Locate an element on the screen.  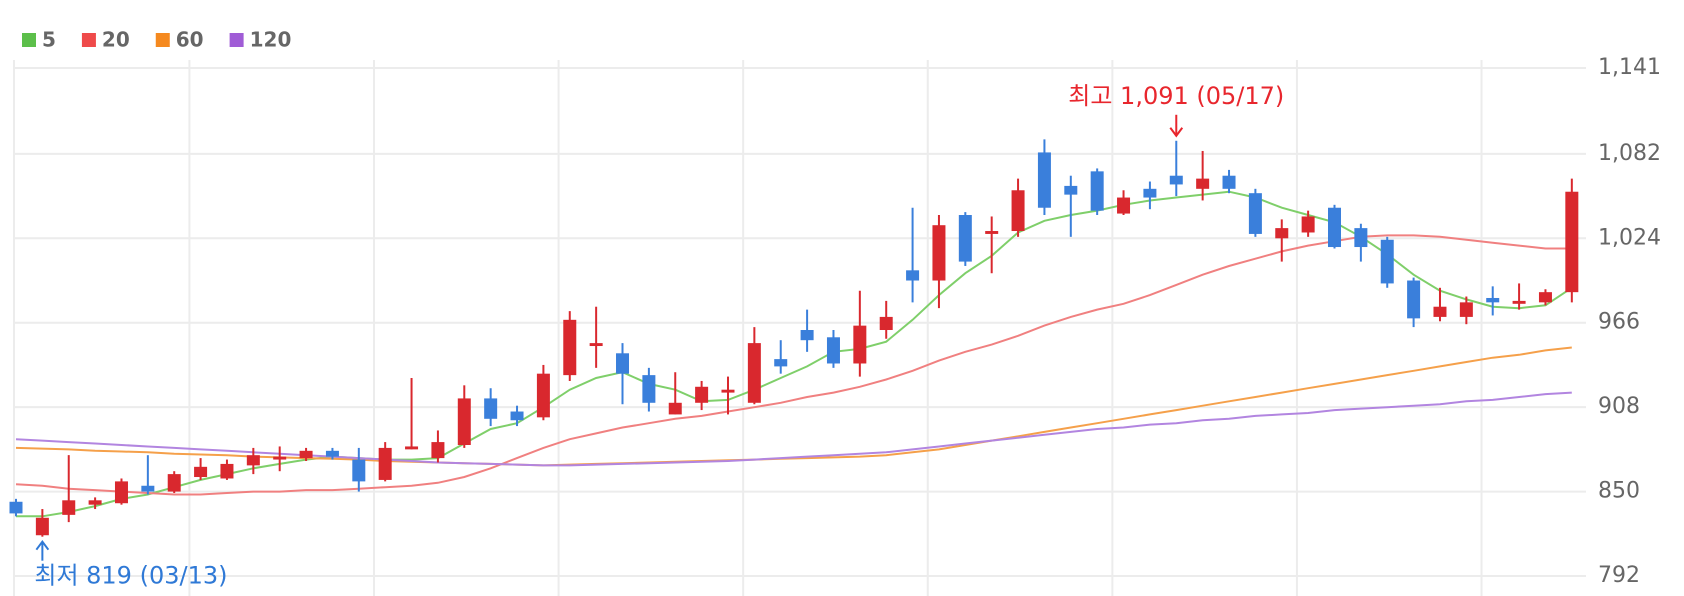
annotation-text: 최저 819 (03/13) is located at coordinates (130, 576).